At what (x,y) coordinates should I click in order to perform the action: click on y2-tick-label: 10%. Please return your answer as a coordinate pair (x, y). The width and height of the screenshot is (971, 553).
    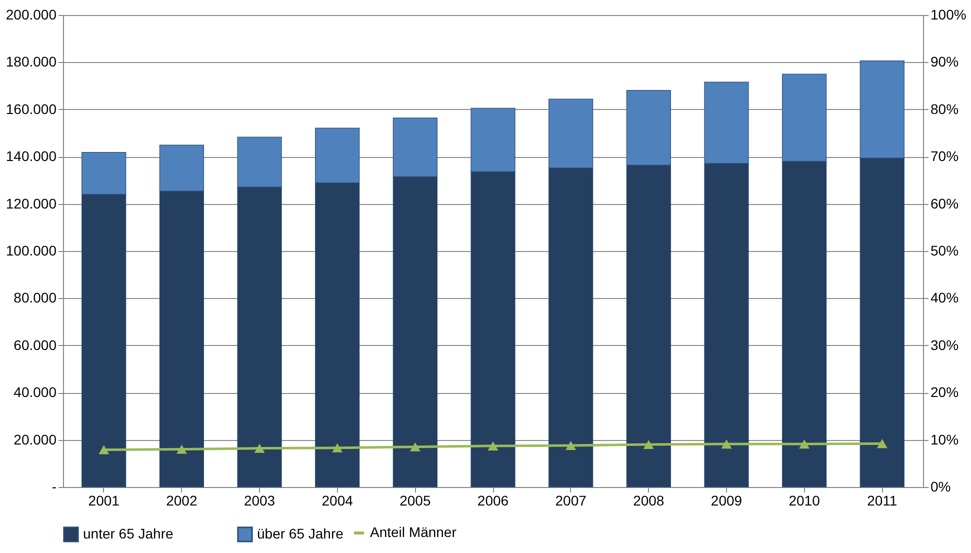
    Looking at the image, I should click on (944, 439).